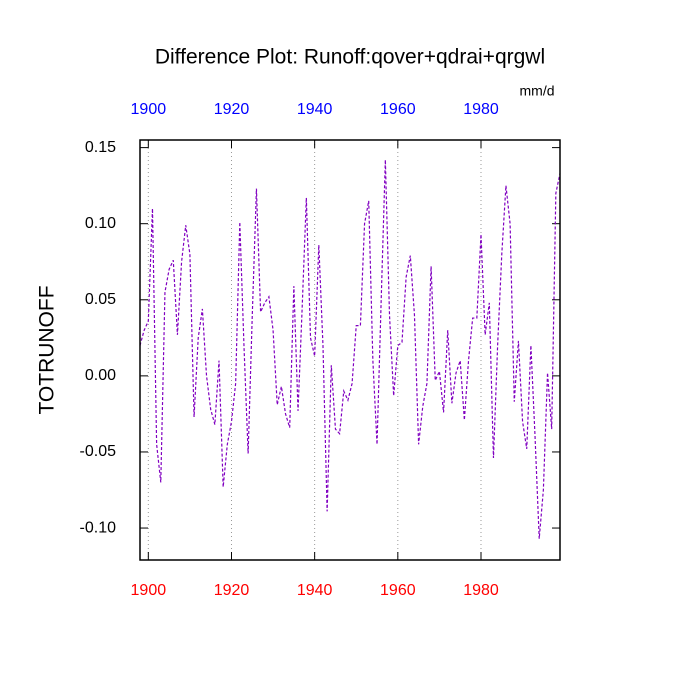 This screenshot has width=700, height=700. What do you see at coordinates (398, 590) in the screenshot?
I see `x-tick-label: 1960` at bounding box center [398, 590].